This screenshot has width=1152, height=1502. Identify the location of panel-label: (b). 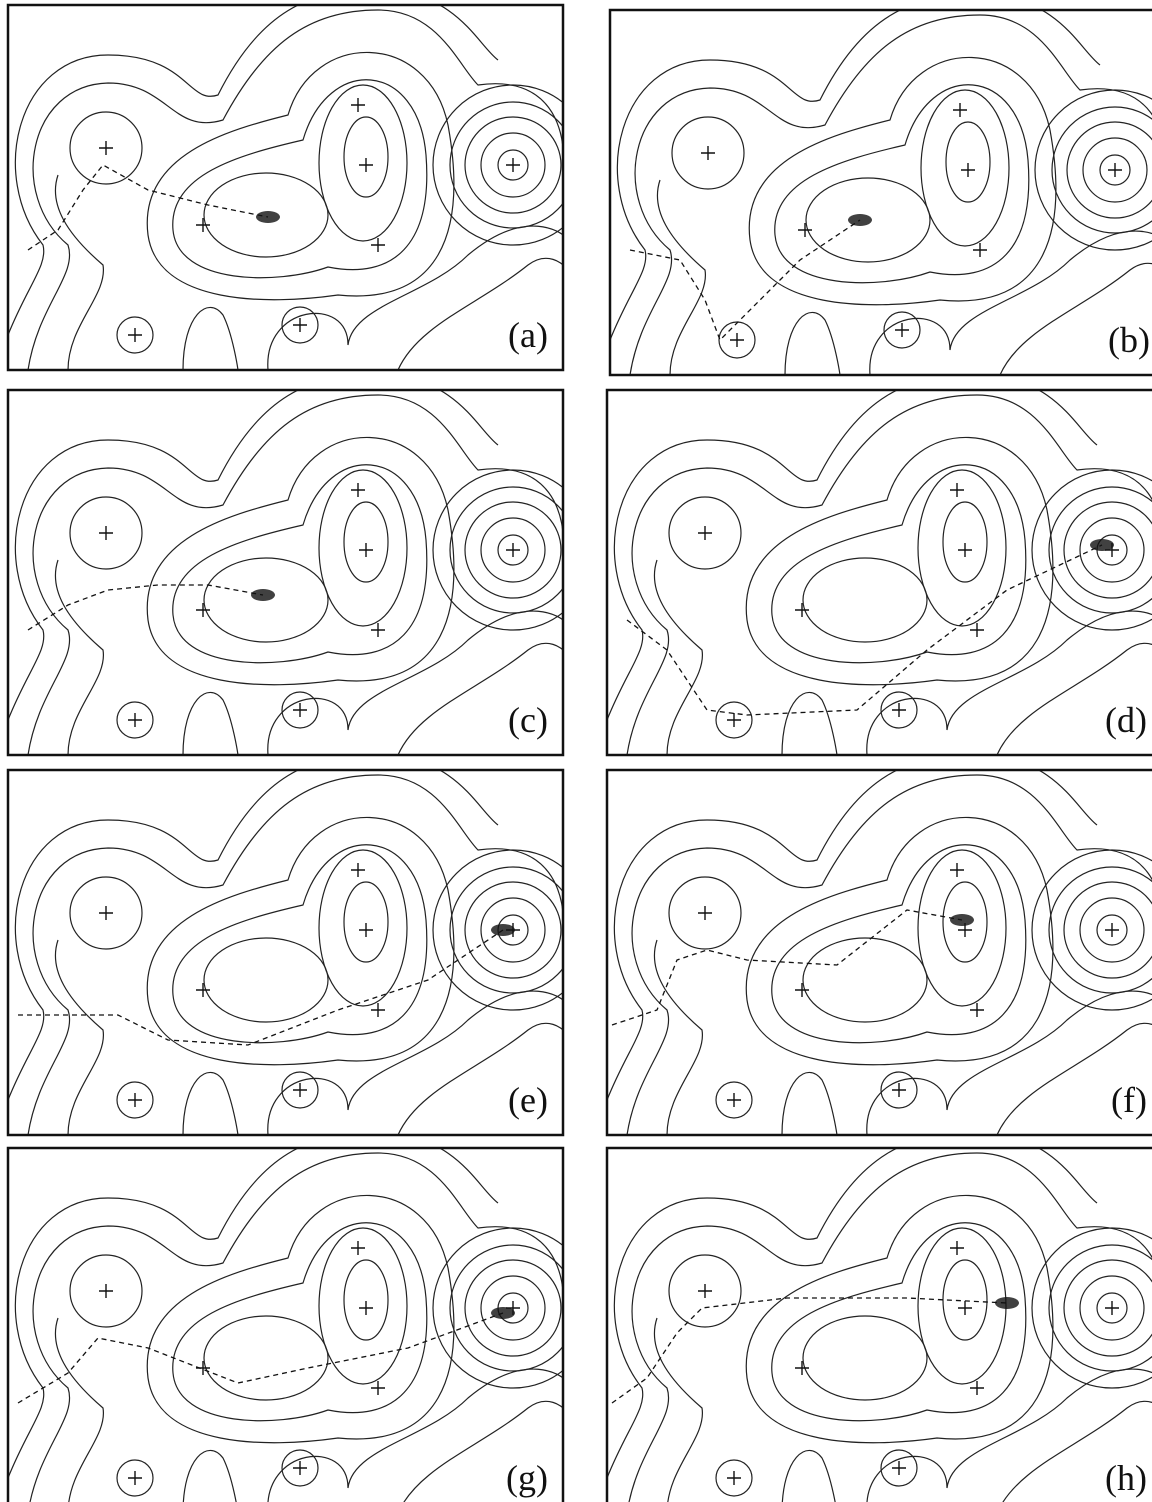
(1129, 340).